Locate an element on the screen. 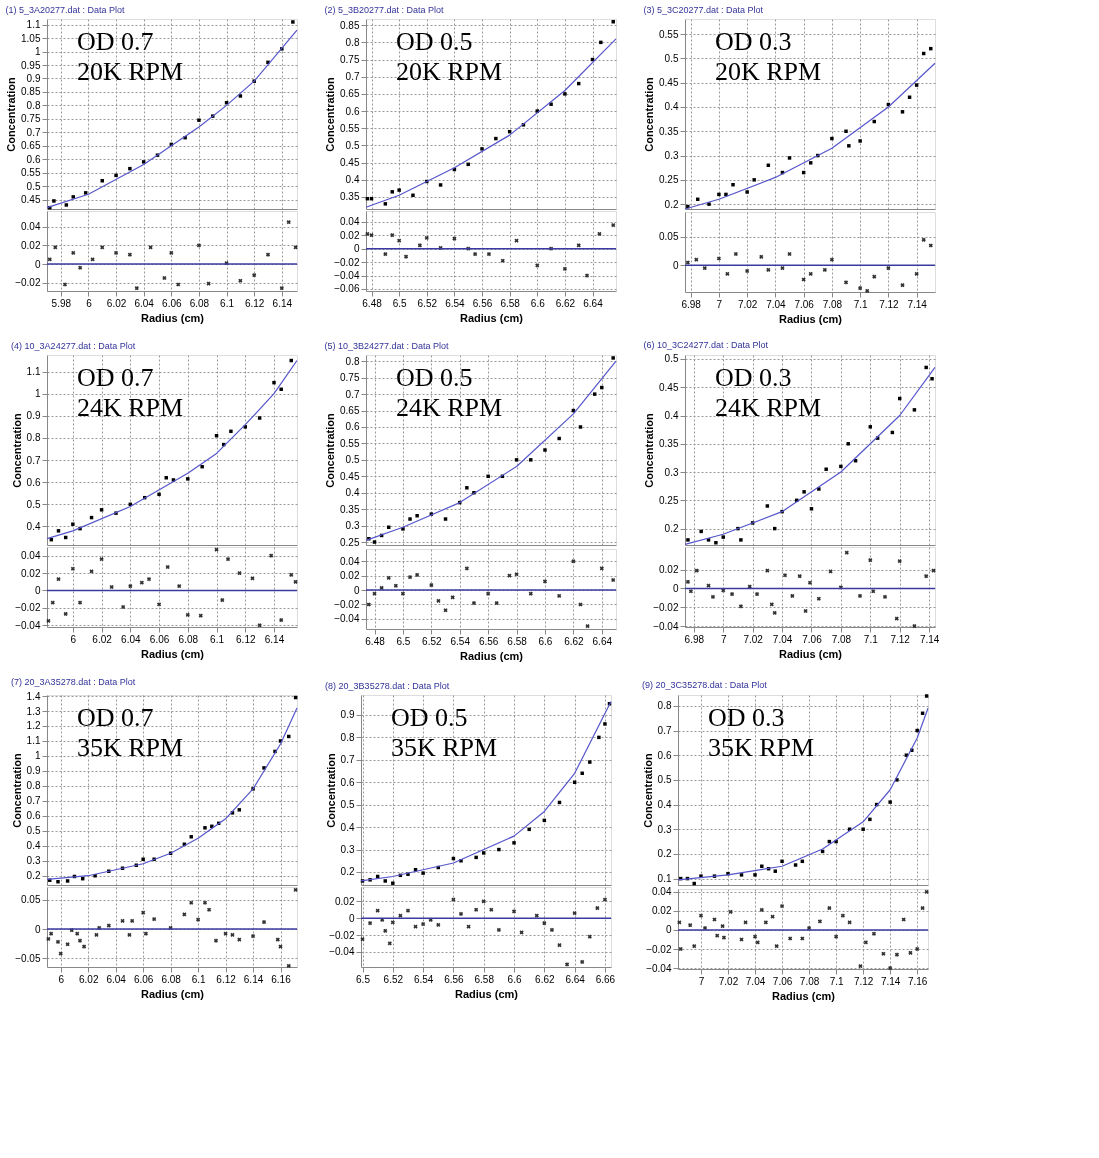 The width and height of the screenshot is (1099, 1158). x-tick-label: 6.62 is located at coordinates (545, 979).